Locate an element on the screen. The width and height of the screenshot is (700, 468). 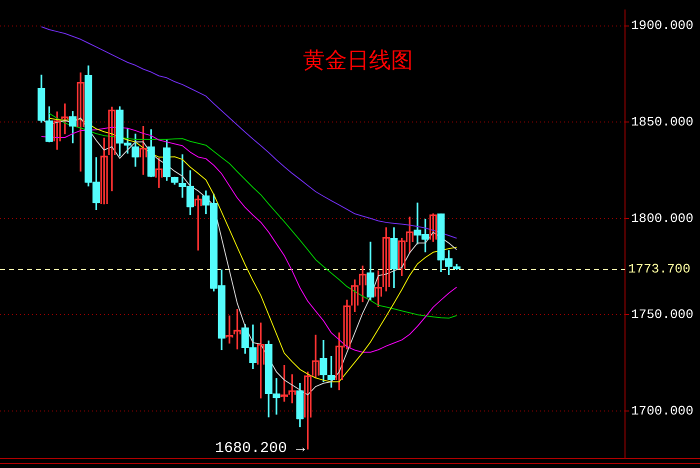
y-tick-label: 1900.000 is located at coordinates (662, 26).